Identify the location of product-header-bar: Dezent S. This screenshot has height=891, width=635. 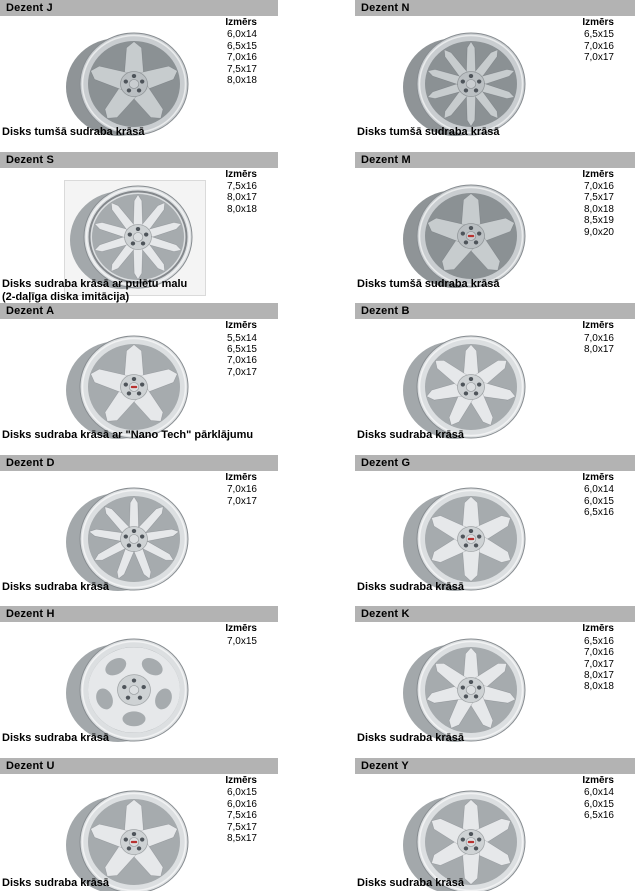
(139, 159).